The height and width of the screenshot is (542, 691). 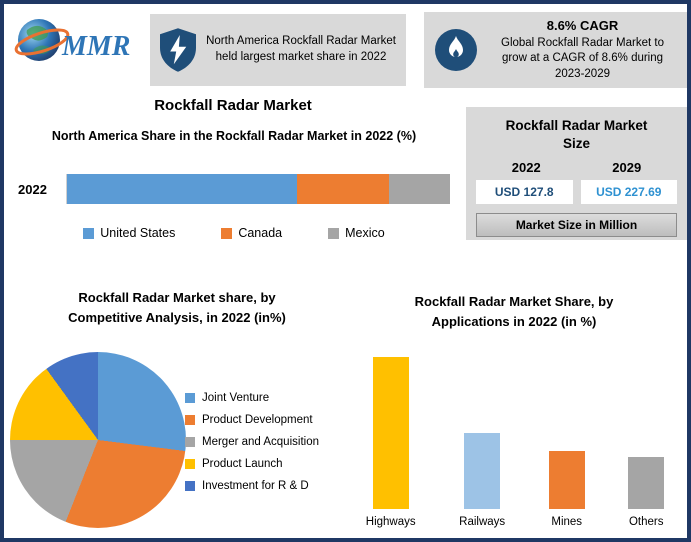 What do you see at coordinates (365, 233) in the screenshot?
I see `legend-label: Mexico` at bounding box center [365, 233].